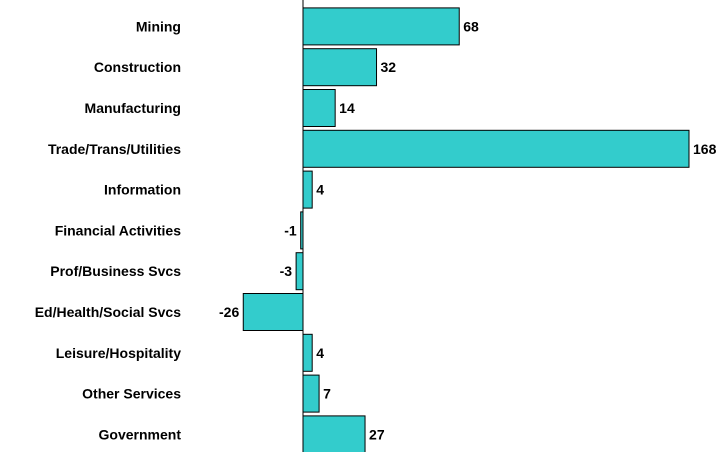  What do you see at coordinates (118, 353) in the screenshot?
I see `category-label-leisure-hospitality: Leisure/Hospitality` at bounding box center [118, 353].